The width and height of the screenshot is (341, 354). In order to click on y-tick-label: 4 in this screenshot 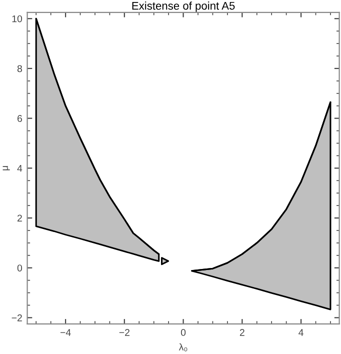, I will do `click(19, 168)`.